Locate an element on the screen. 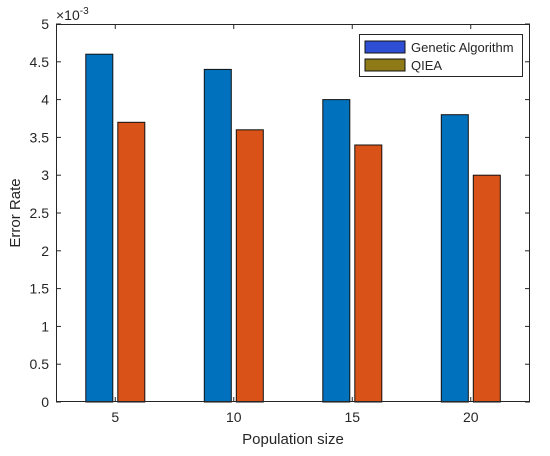 This screenshot has height=456, width=550. x-tick-label: 10 is located at coordinates (234, 417).